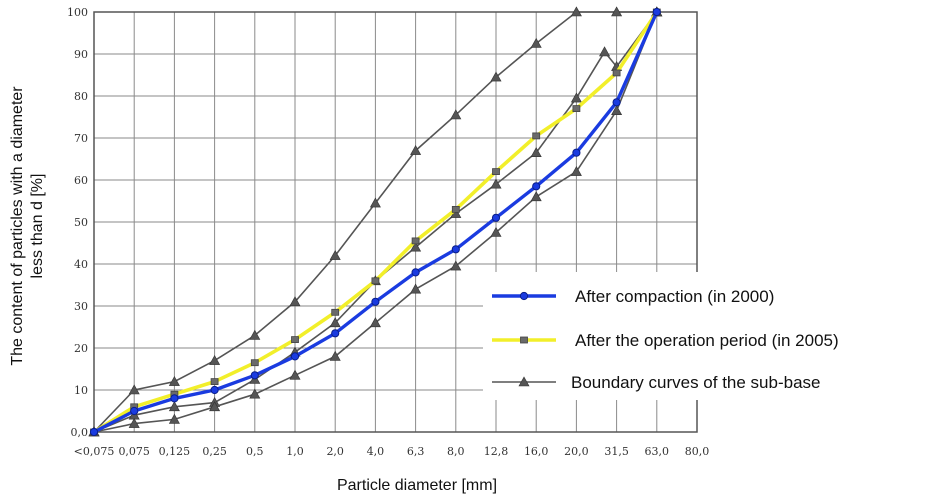 The height and width of the screenshot is (498, 935). Describe the element at coordinates (37, 226) in the screenshot. I see `y-axis-title-line-2: less than d [%]` at that location.